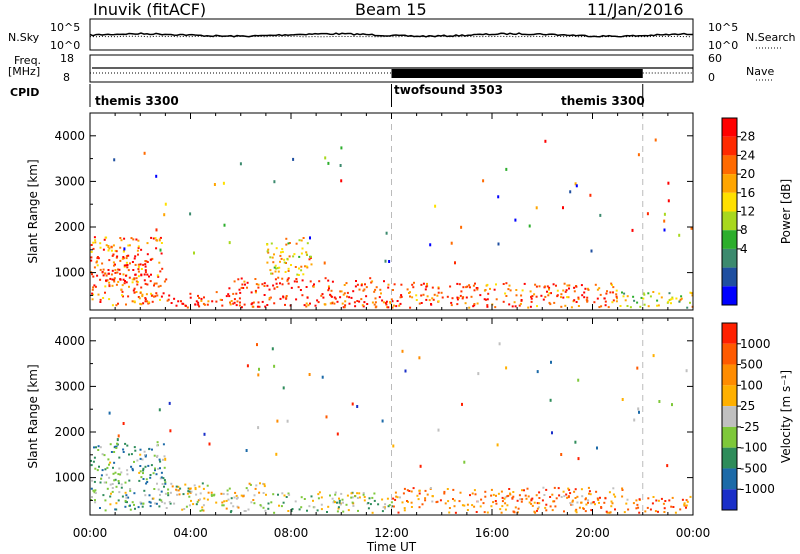 The height and width of the screenshot is (554, 800). I want to click on xtick-label: 08:00, so click(291, 533).